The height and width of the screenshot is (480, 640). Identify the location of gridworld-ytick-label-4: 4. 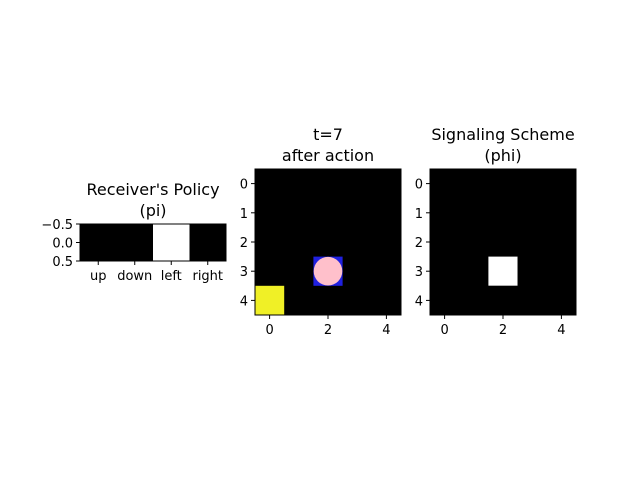
(244, 301).